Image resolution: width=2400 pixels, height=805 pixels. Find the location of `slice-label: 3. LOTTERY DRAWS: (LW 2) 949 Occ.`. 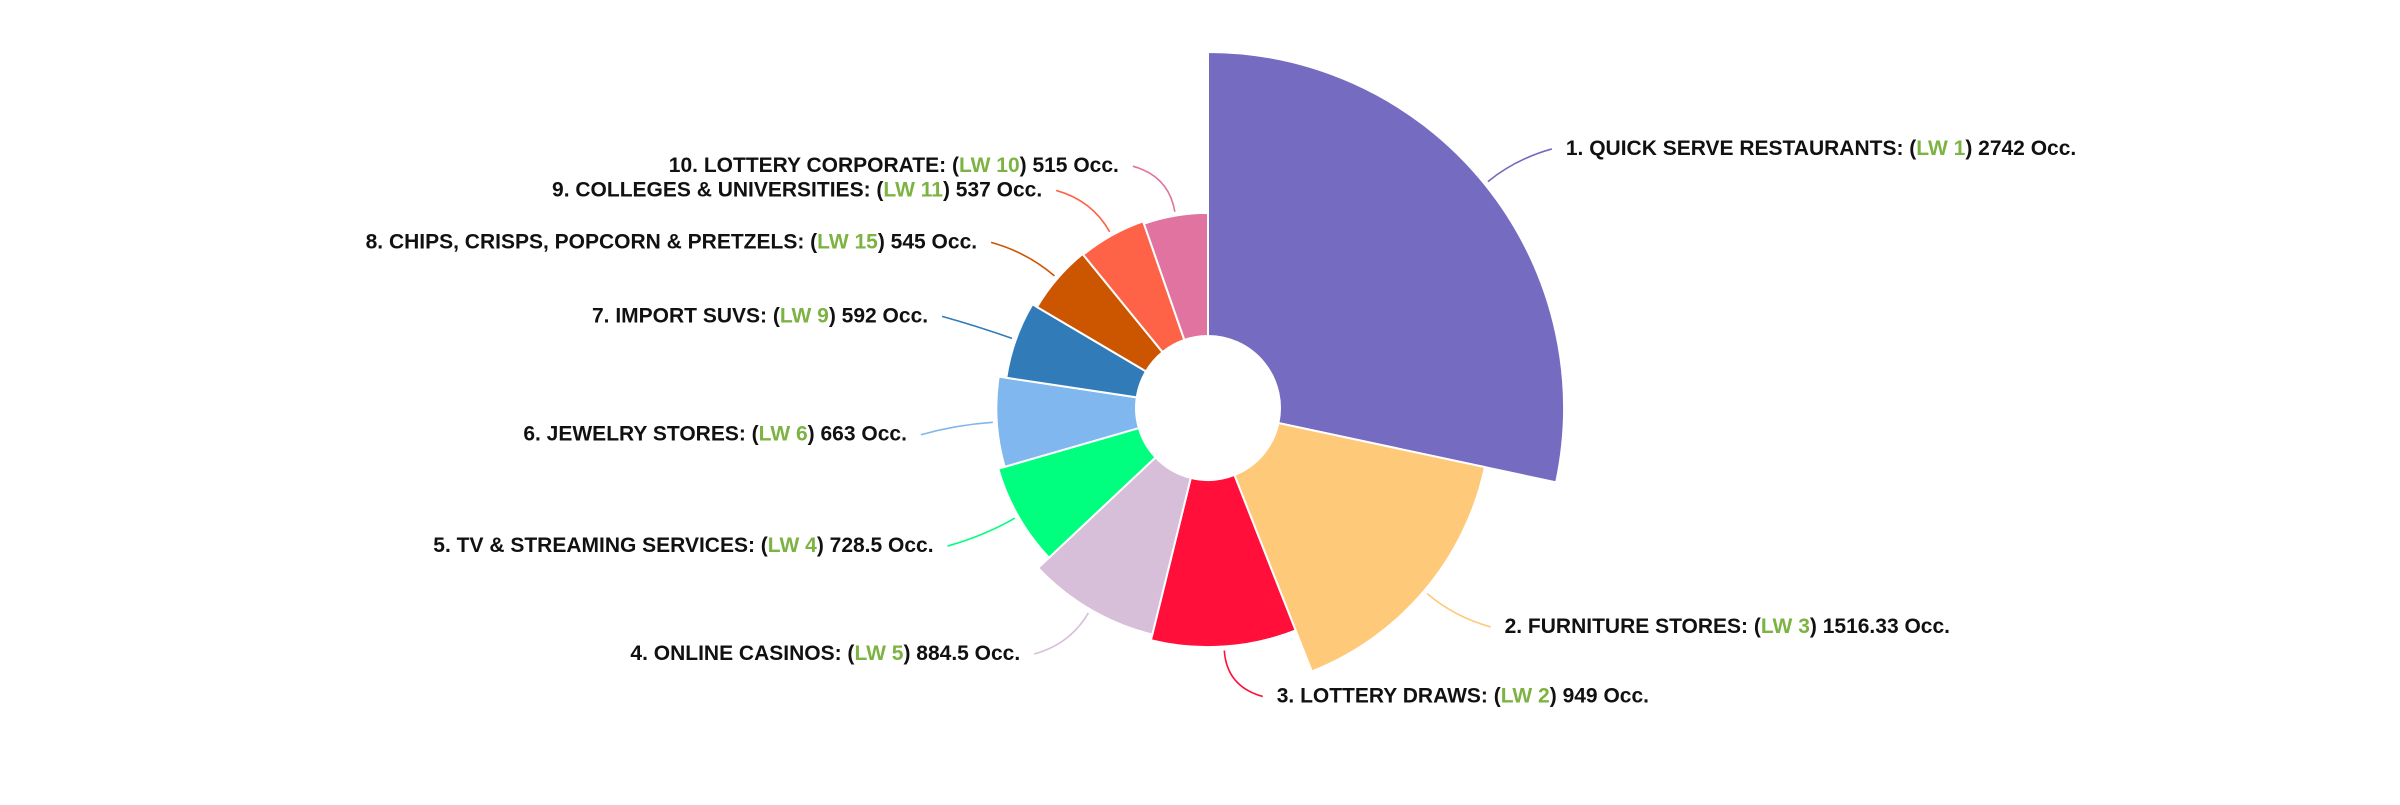

slice-label: 3. LOTTERY DRAWS: (LW 2) 949 Occ. is located at coordinates (1463, 695).